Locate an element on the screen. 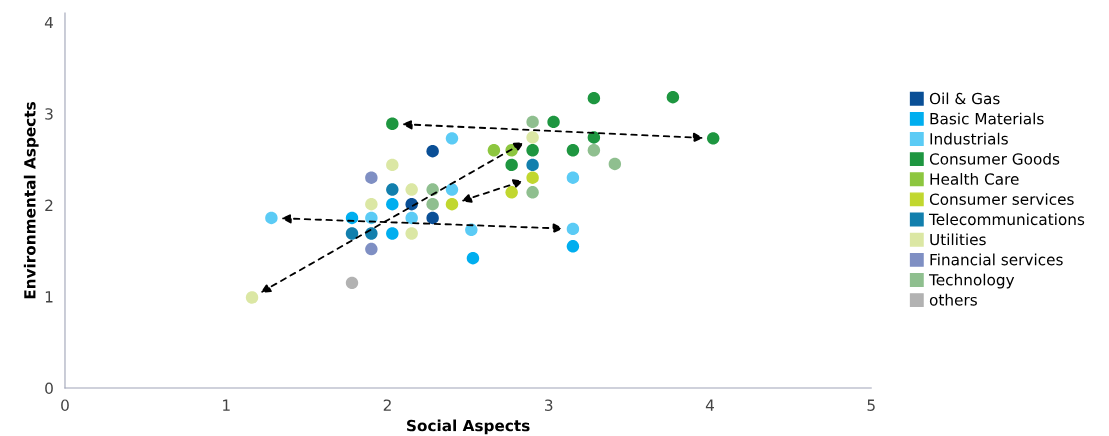 This screenshot has height=436, width=1109. y-tick-label: 0 is located at coordinates (49, 388).